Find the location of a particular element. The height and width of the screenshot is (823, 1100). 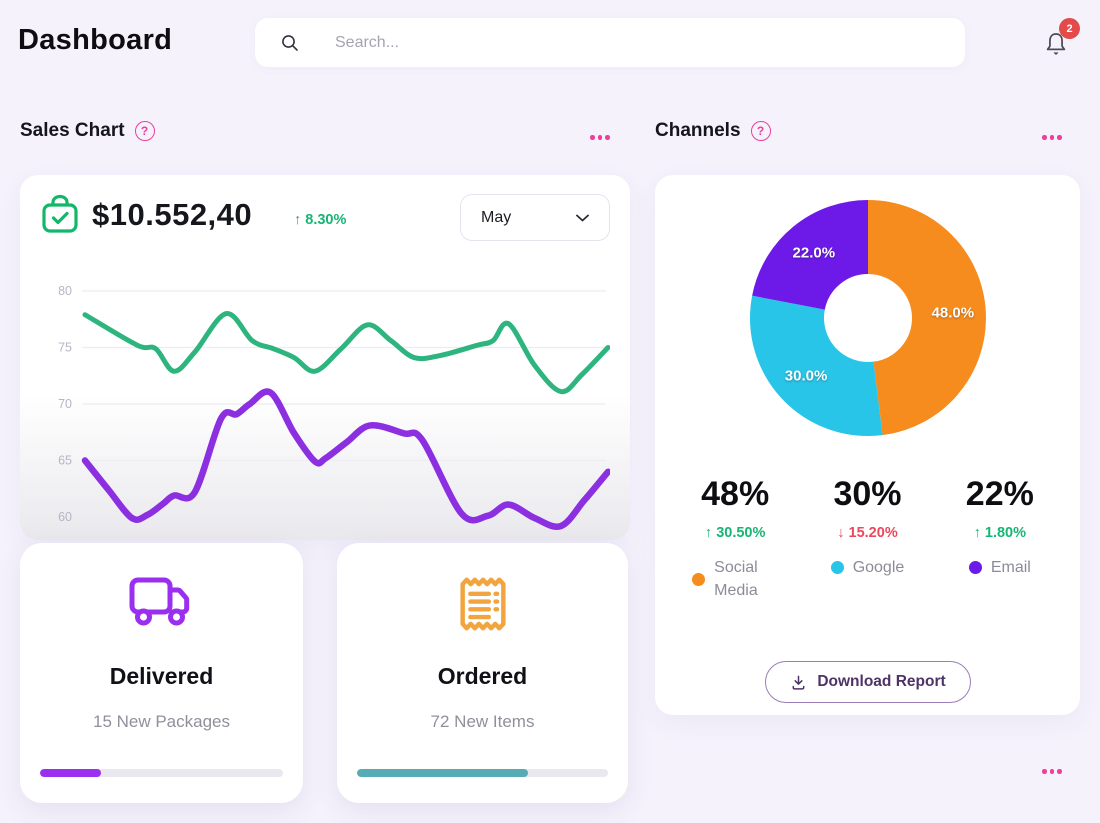

ordered-title: Ordered is located at coordinates (482, 676).